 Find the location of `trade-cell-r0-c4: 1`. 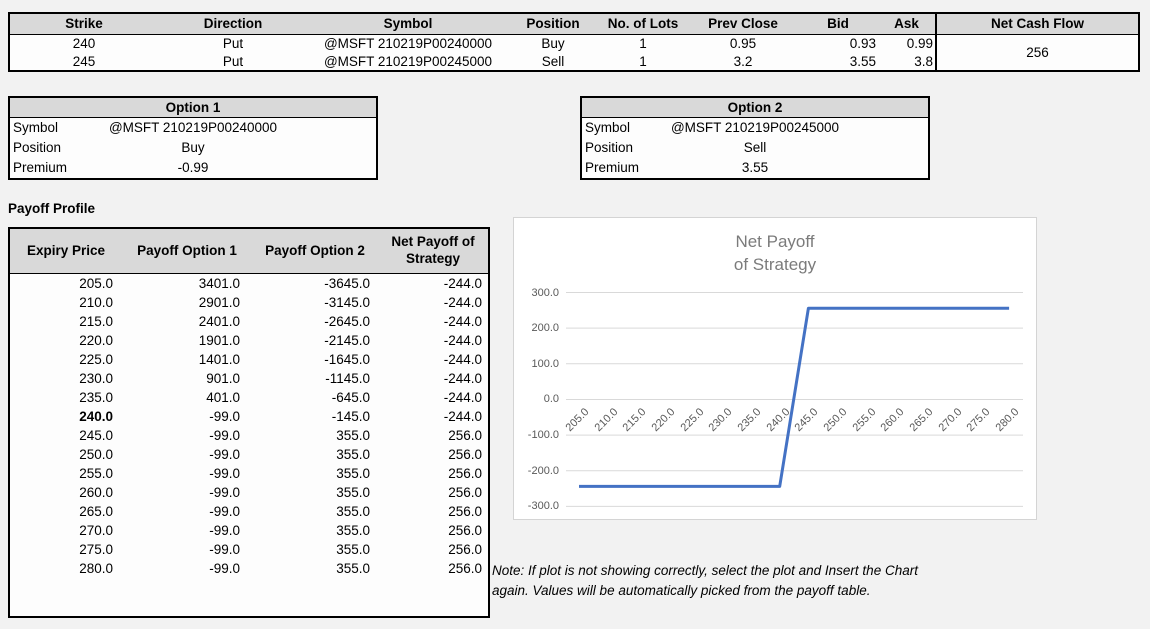

trade-cell-r0-c4: 1 is located at coordinates (643, 43).